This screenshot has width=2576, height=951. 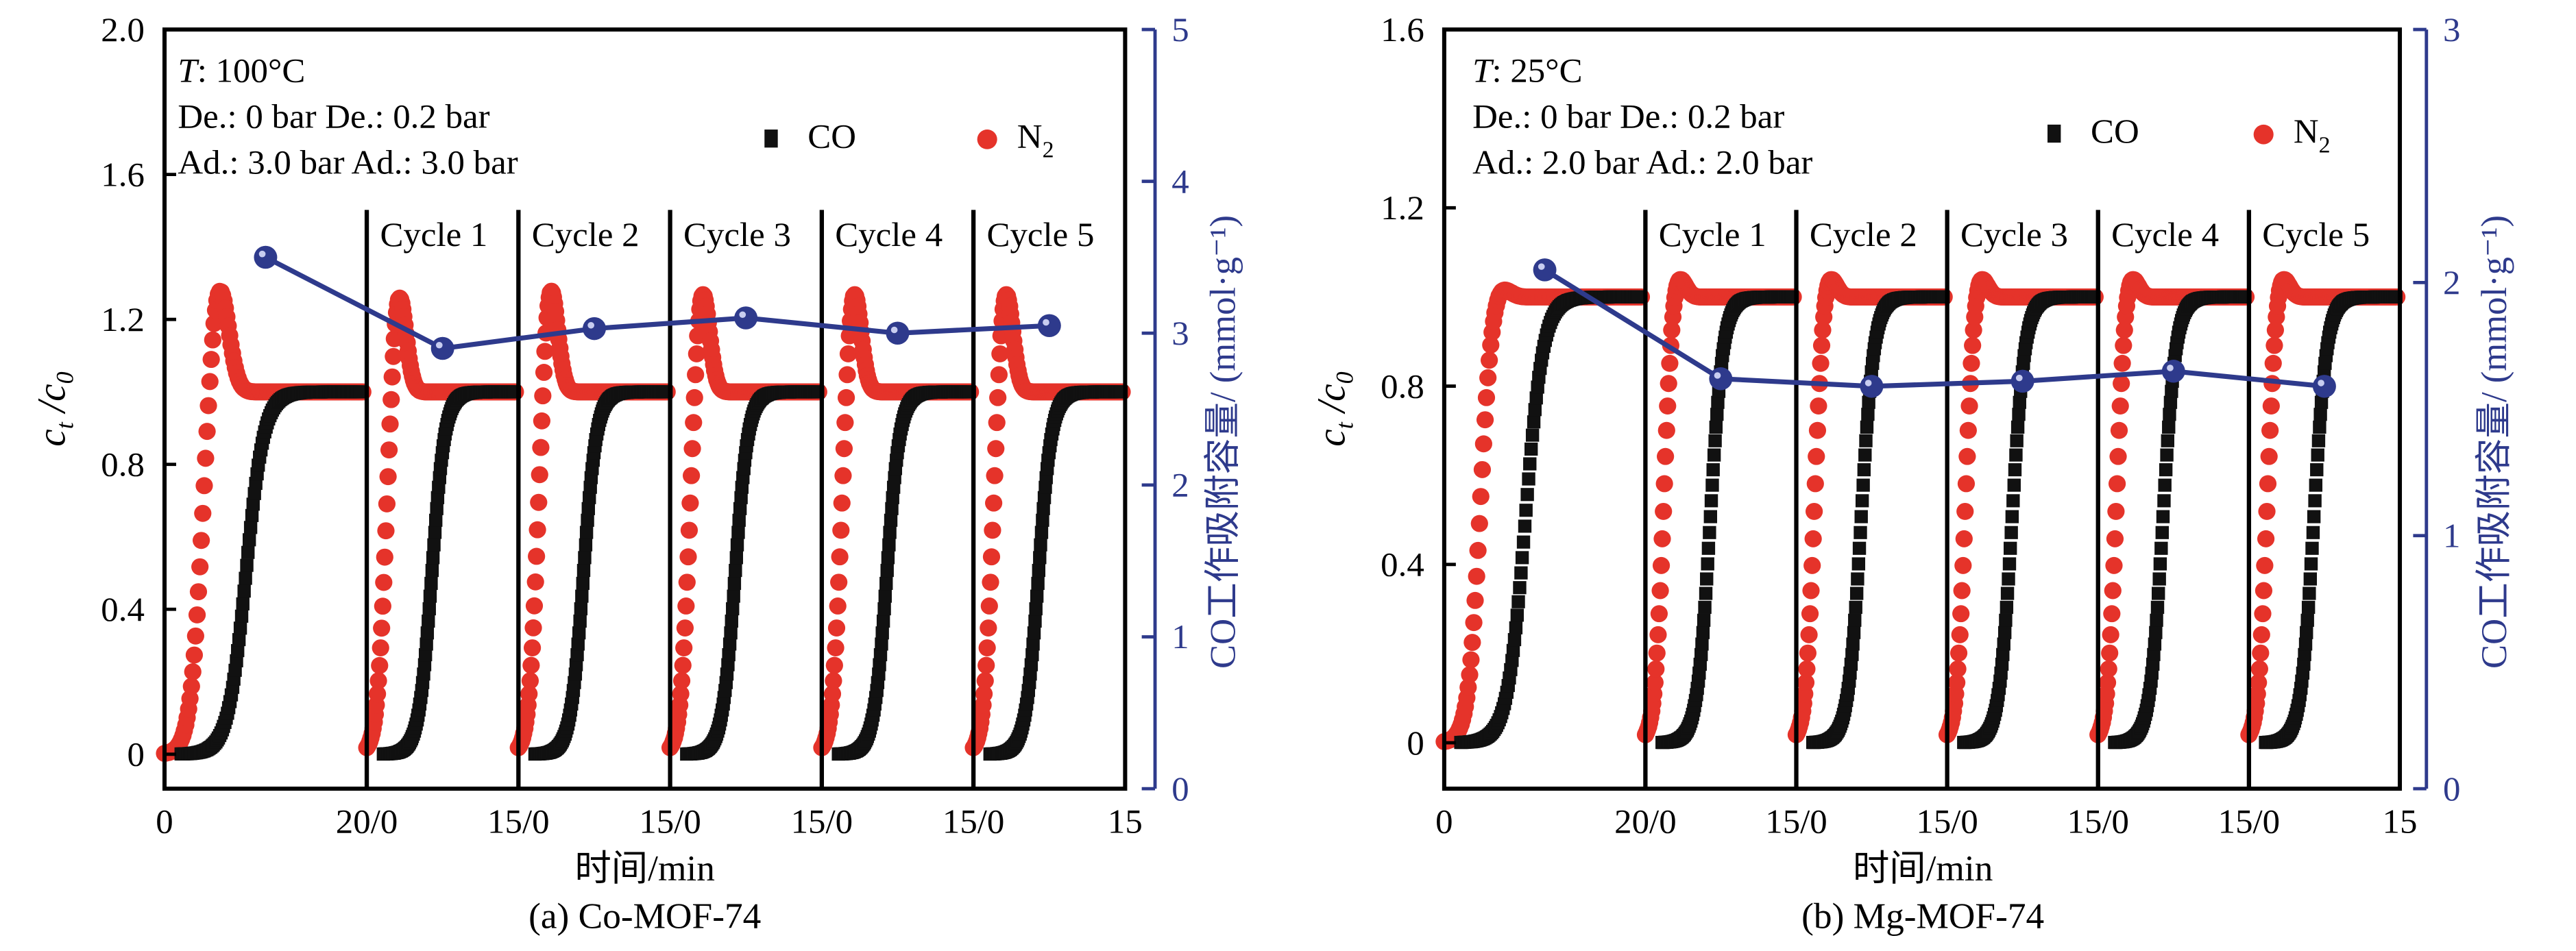 I want to click on legend: CO N2, so click(x=2189, y=135).